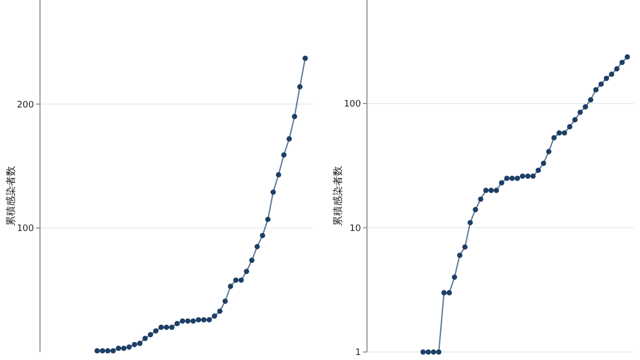  What do you see at coordinates (25, 105) in the screenshot?
I see `y-tick-label: 200` at bounding box center [25, 105].